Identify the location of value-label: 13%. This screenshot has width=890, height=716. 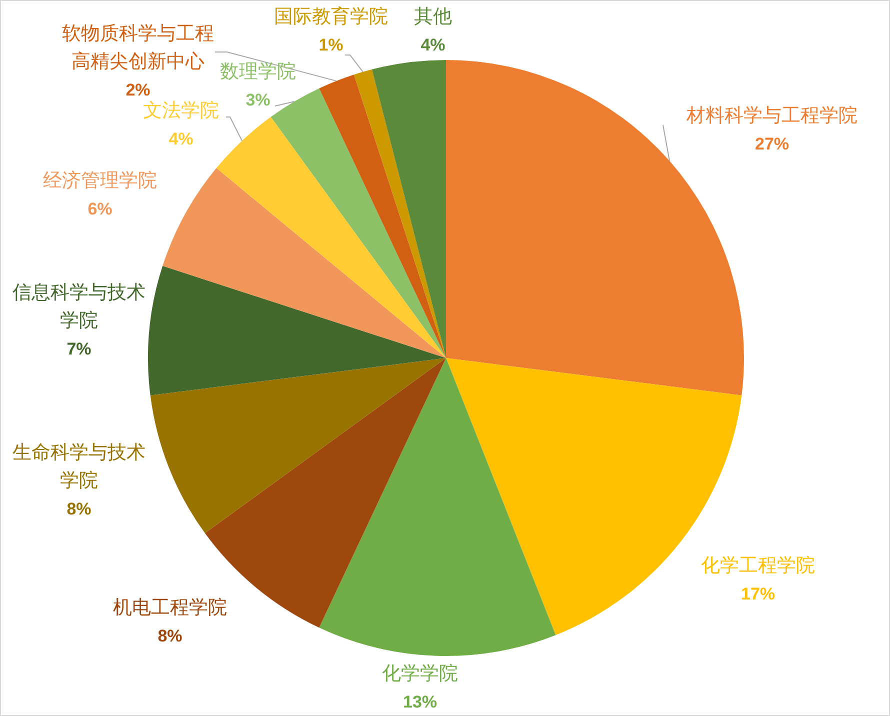
(420, 702).